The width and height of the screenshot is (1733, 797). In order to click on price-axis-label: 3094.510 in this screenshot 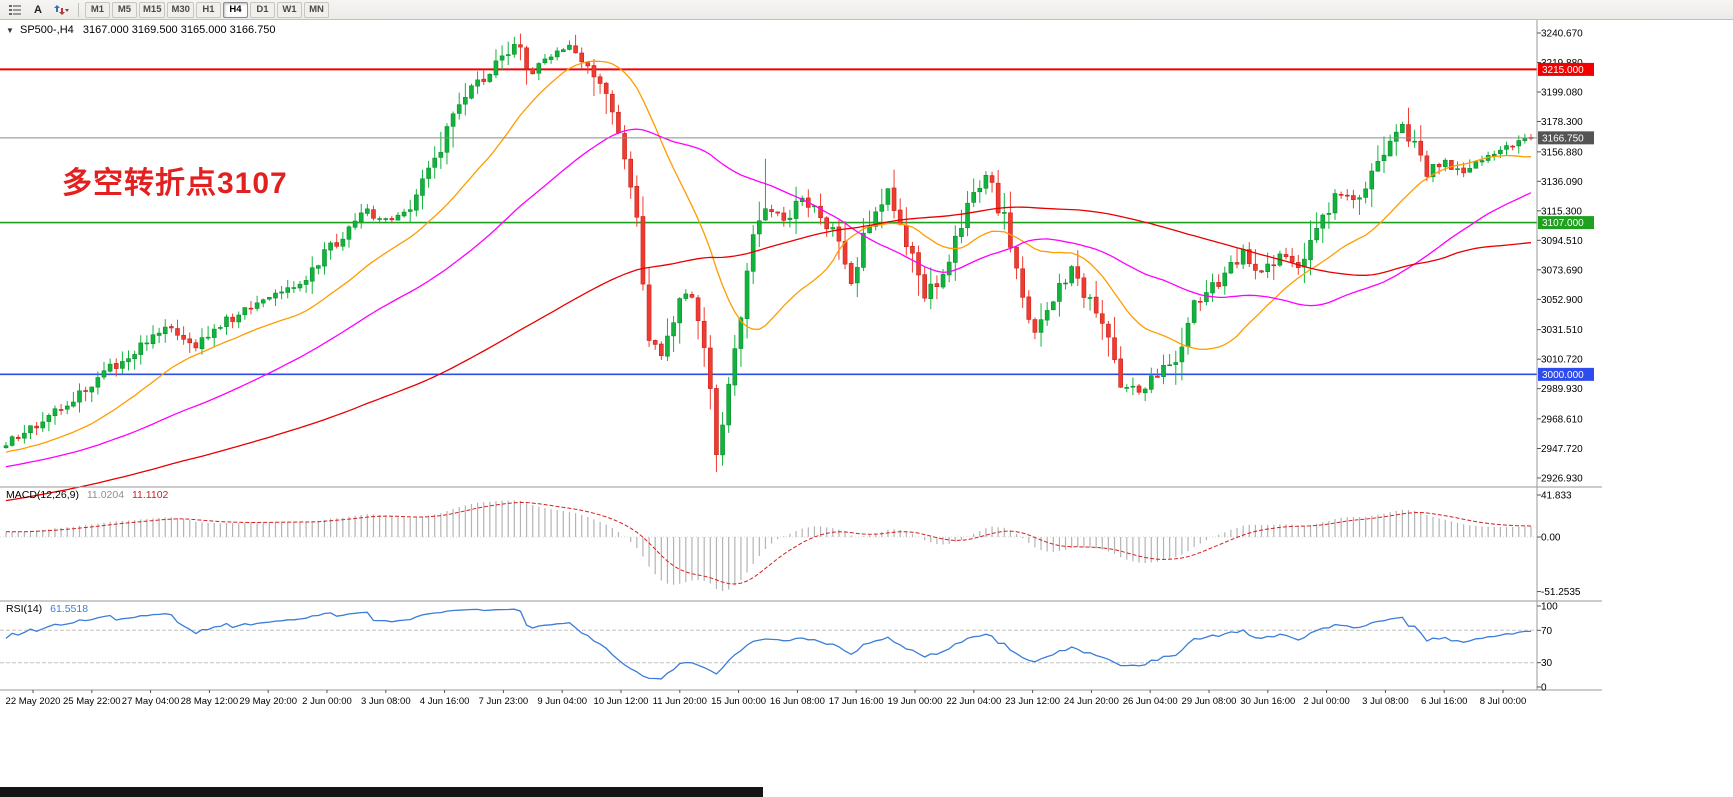, I will do `click(1562, 241)`.